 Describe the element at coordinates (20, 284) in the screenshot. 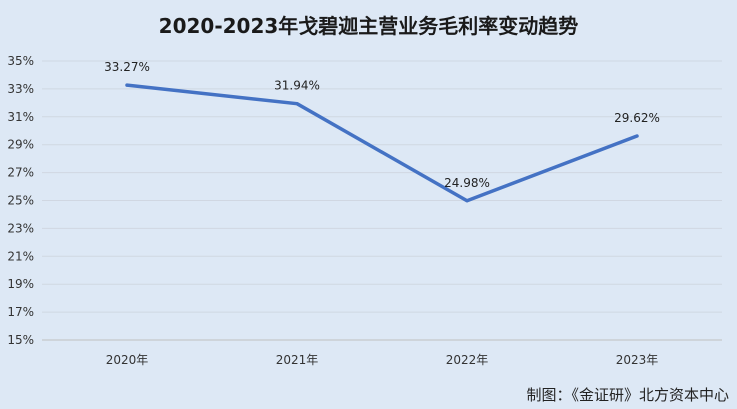

I see `y-tick-label: 19%` at that location.